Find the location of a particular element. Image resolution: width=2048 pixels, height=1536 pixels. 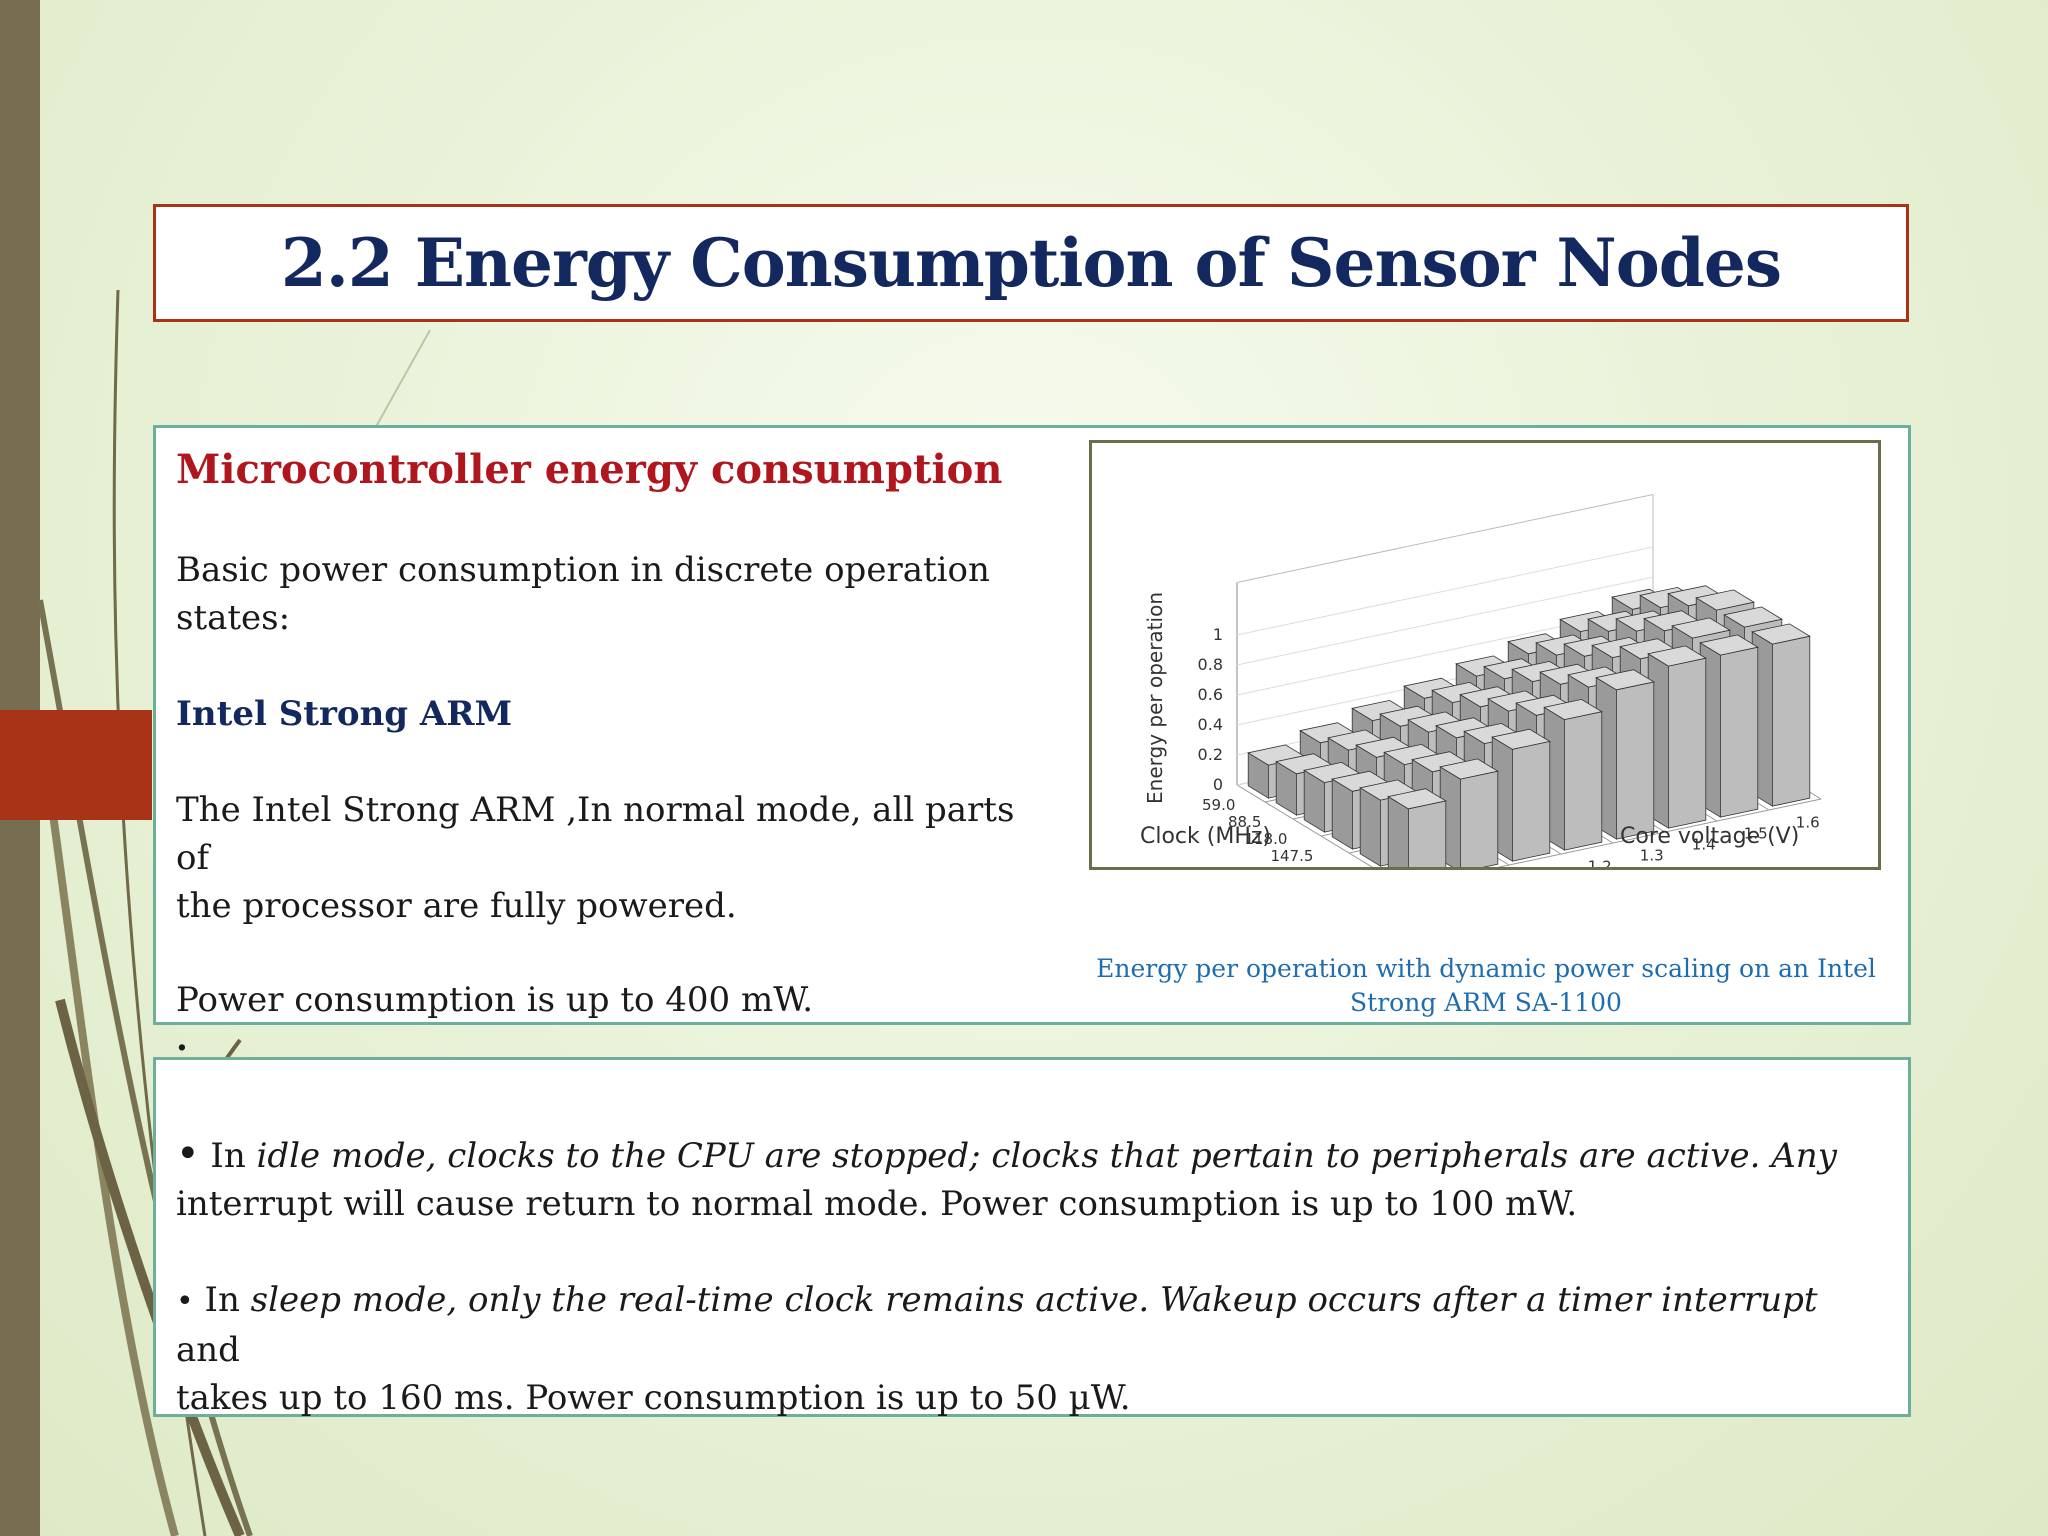

z-tick-label: 0.6 is located at coordinates (1210, 694).